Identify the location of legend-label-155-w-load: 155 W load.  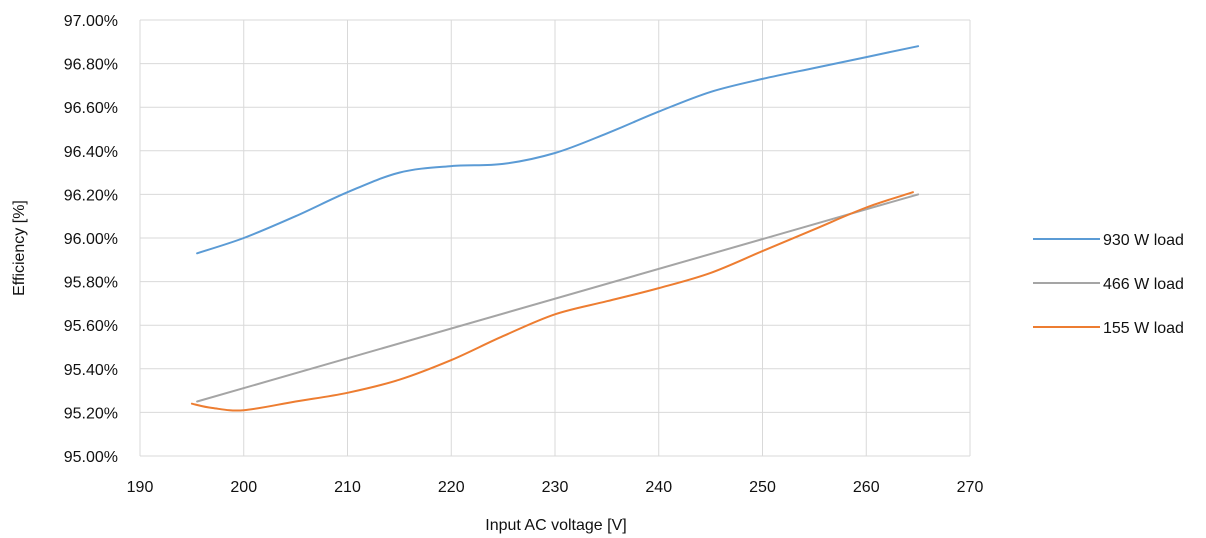
(1143, 328).